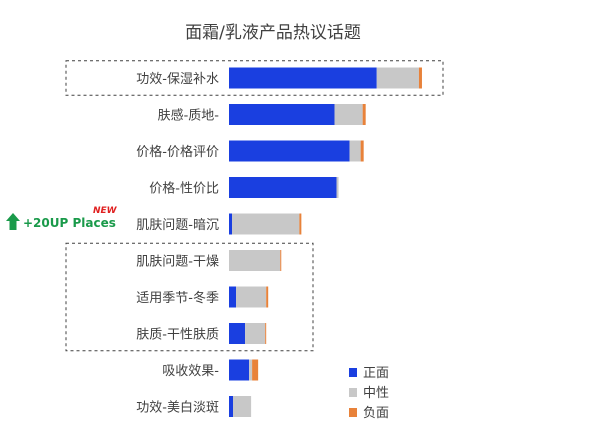  Describe the element at coordinates (177, 262) in the screenshot. I see `category-label: 肌肤问题-干燥` at that location.